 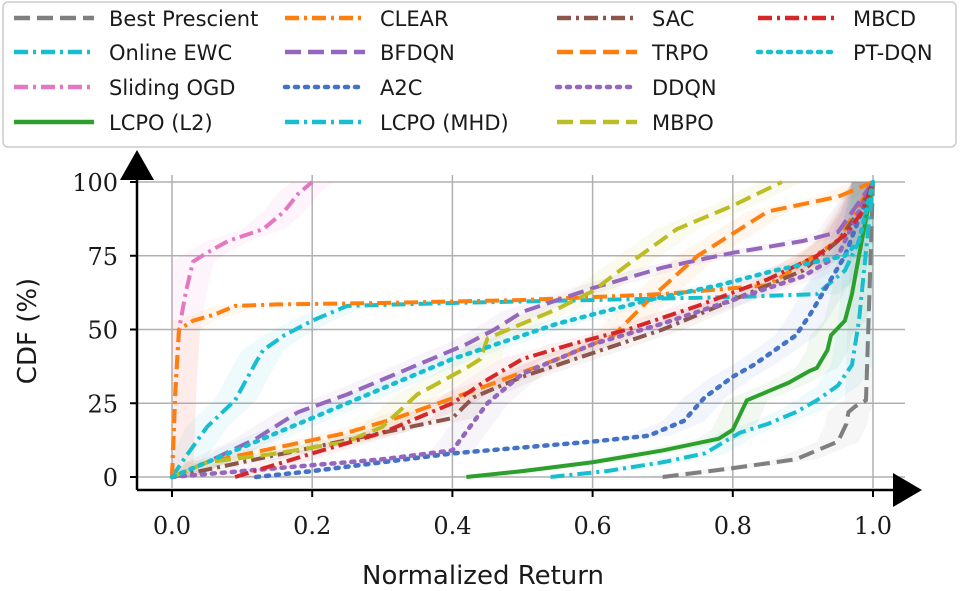 I want to click on legend-label: BFDQN, so click(x=417, y=53).